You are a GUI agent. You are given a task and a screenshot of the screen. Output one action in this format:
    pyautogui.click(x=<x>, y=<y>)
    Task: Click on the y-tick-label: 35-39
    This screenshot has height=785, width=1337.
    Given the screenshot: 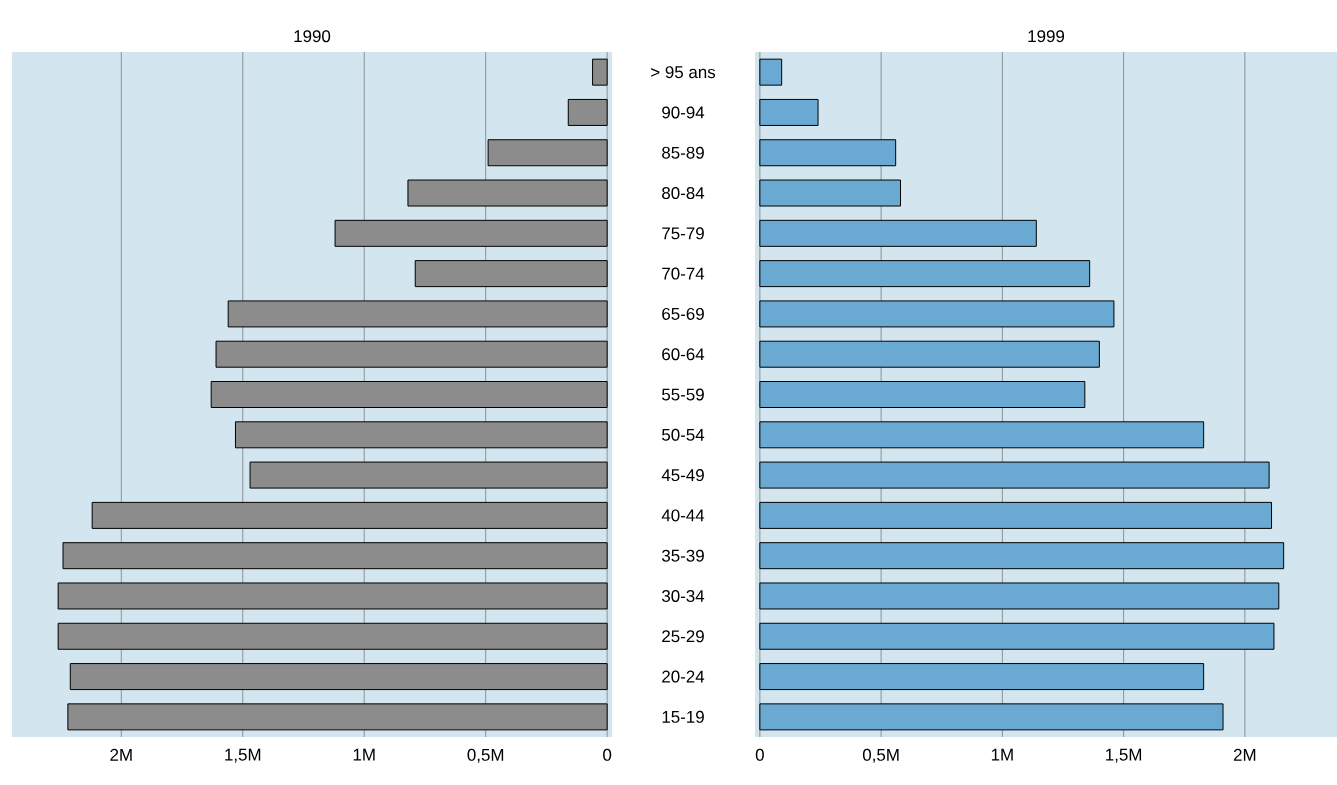 What is the action you would take?
    pyautogui.click(x=682, y=555)
    